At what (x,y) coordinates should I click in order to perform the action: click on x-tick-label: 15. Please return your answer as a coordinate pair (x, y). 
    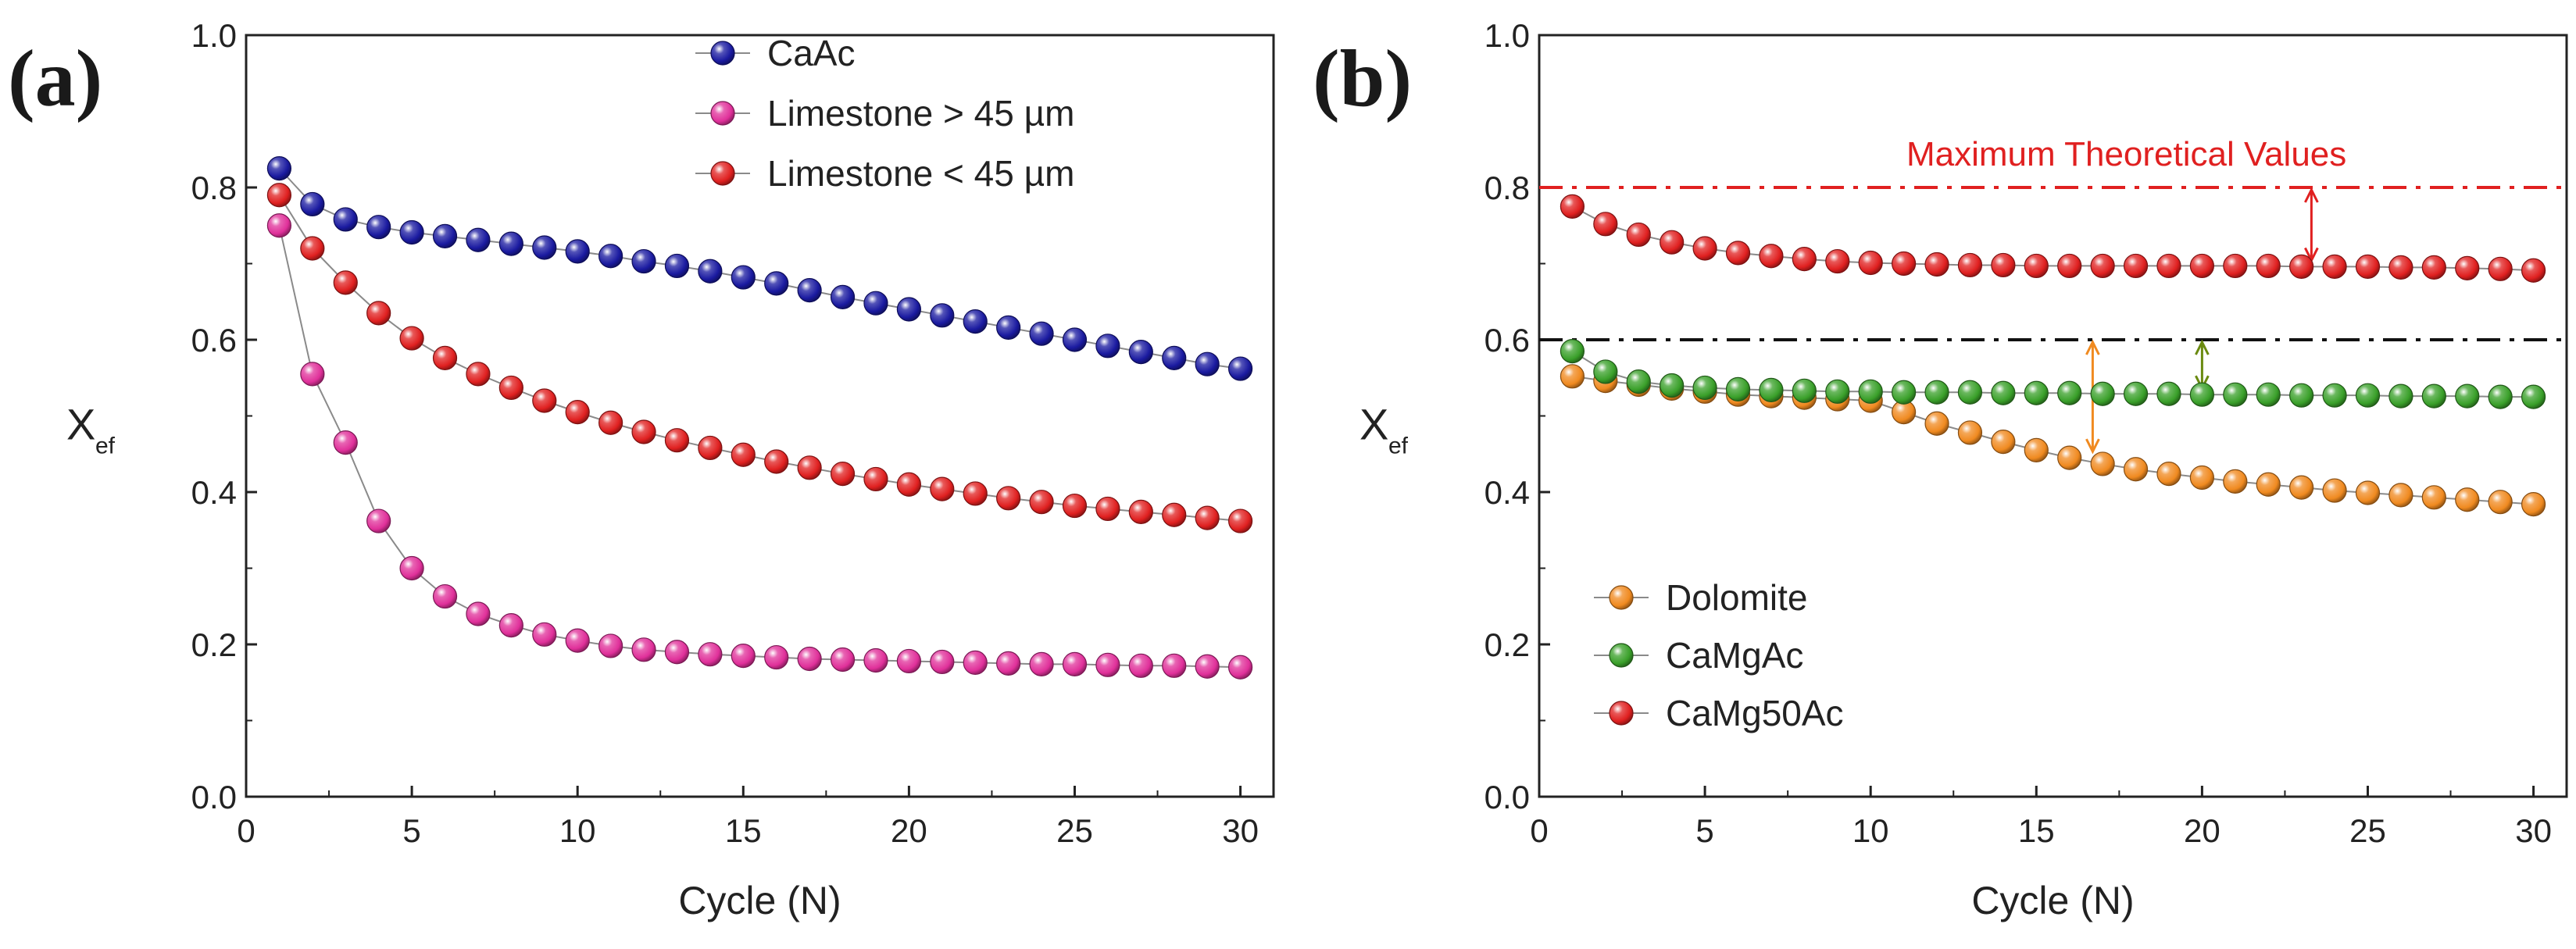
    Looking at the image, I should click on (2037, 830).